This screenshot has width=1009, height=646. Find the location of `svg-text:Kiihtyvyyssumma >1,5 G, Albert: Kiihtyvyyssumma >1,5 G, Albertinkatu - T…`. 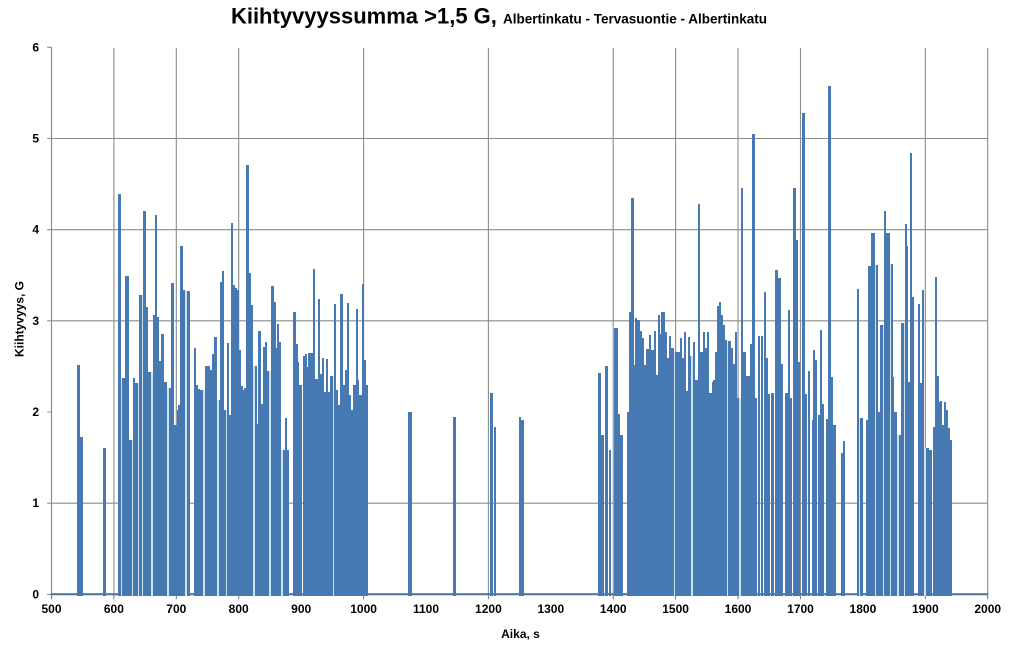

svg-text:Kiihtyvyyssumma >1,5 G, Albert: Kiihtyvyyssumma >1,5 G, Albertinkatu - T… is located at coordinates (499, 16).